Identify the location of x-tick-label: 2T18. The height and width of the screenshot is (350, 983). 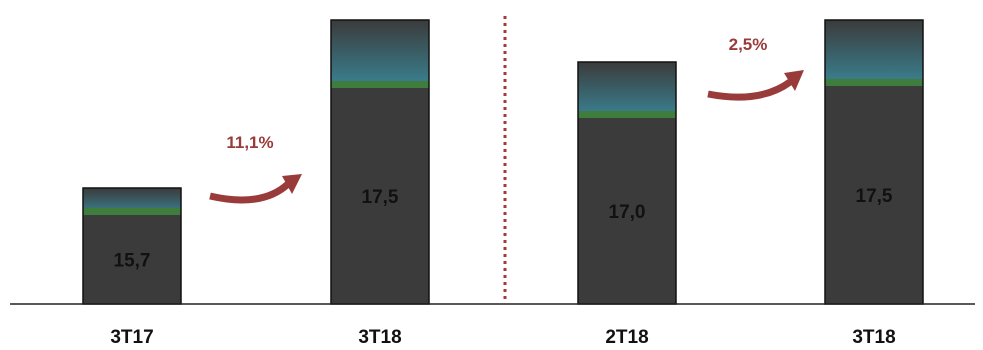
(626, 337).